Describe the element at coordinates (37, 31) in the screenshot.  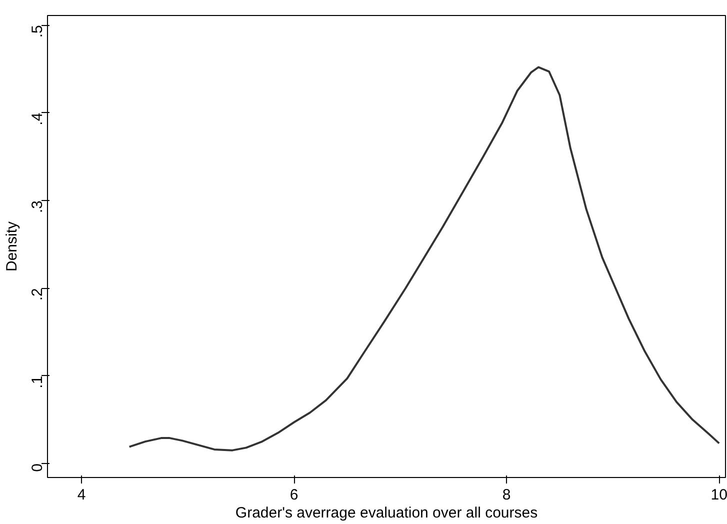
I see `y-tick-label: .5` at that location.